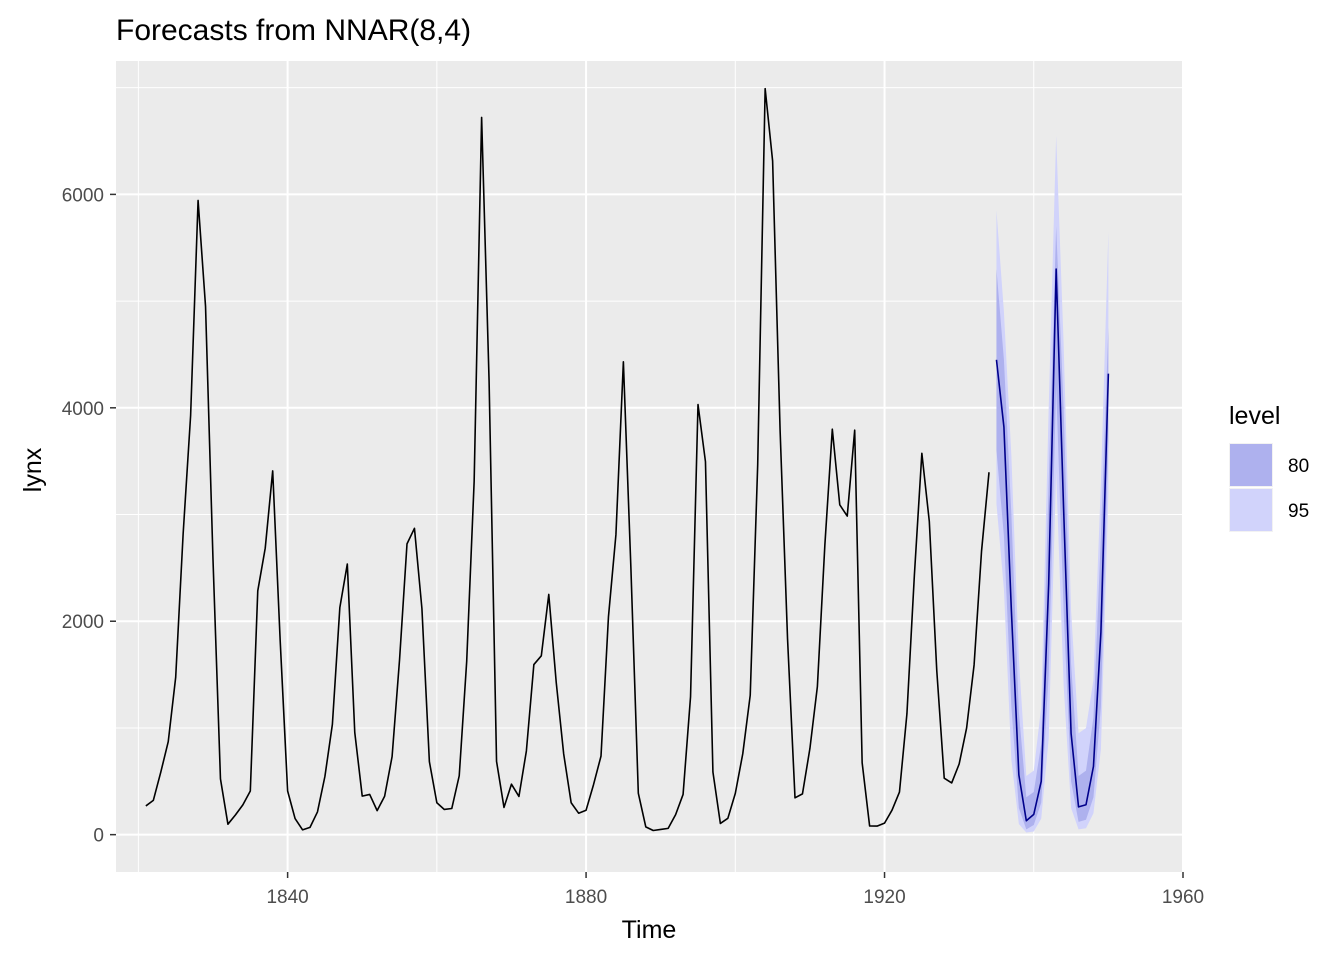 The width and height of the screenshot is (1344, 960). I want to click on y-tick-label: 6000, so click(83, 195).